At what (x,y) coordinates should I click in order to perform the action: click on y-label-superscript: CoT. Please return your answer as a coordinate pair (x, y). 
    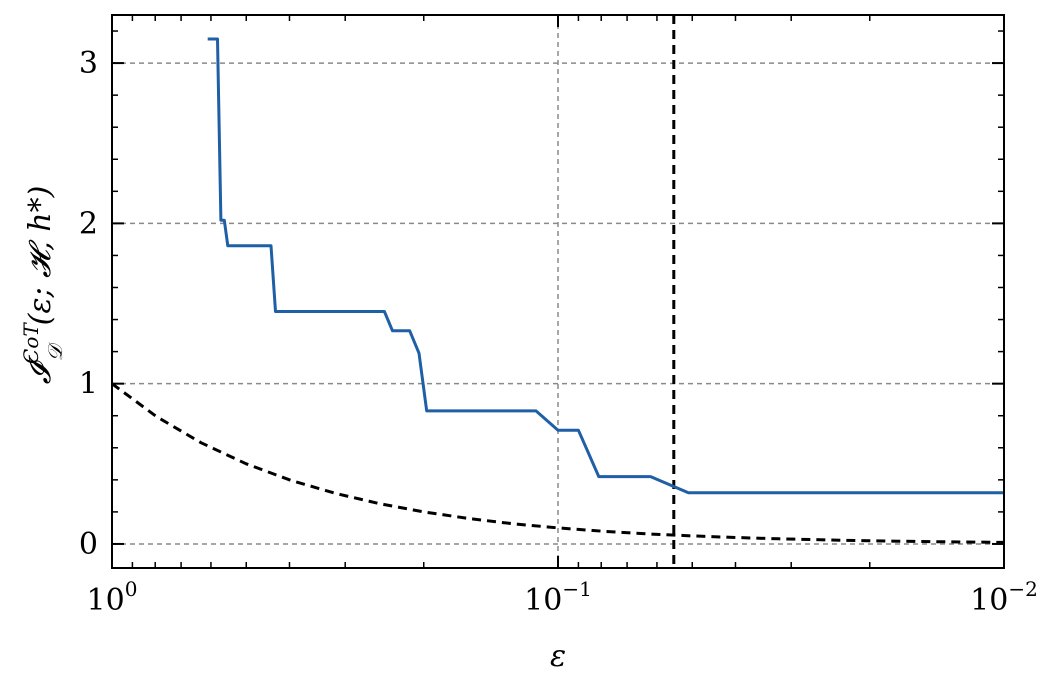
    Looking at the image, I should click on (31, 343).